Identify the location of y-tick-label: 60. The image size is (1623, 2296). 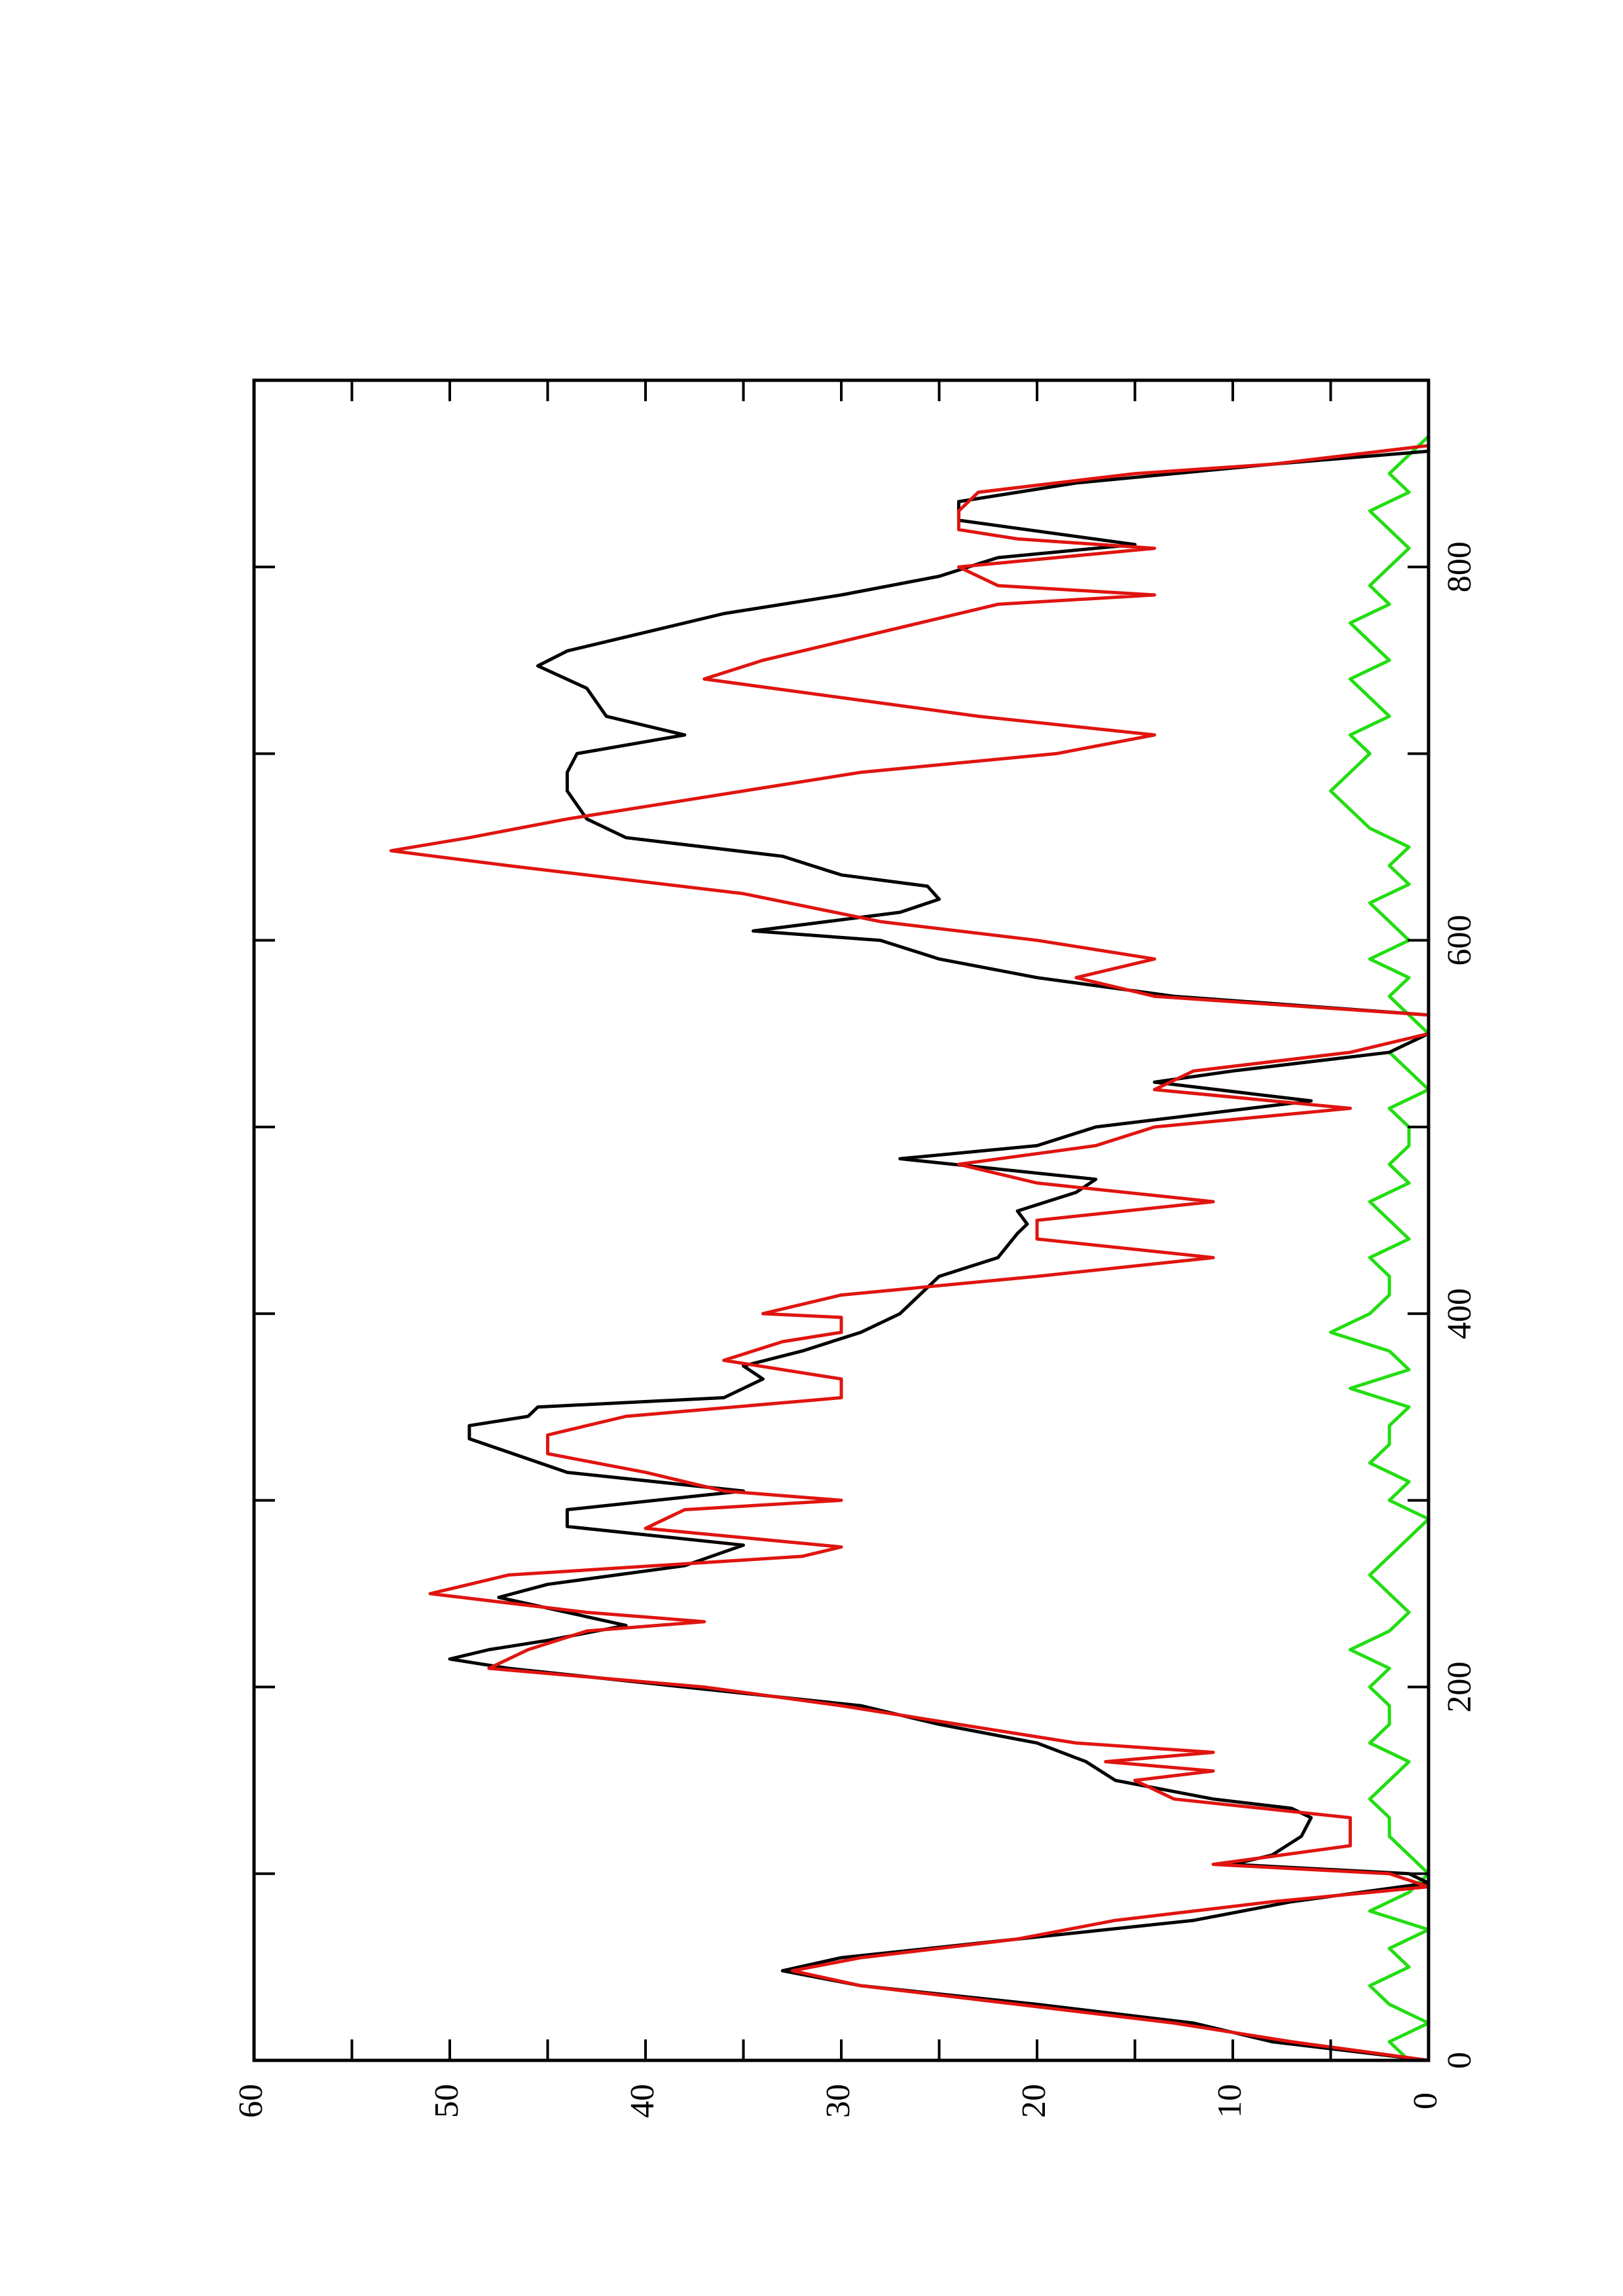
(251, 2101).